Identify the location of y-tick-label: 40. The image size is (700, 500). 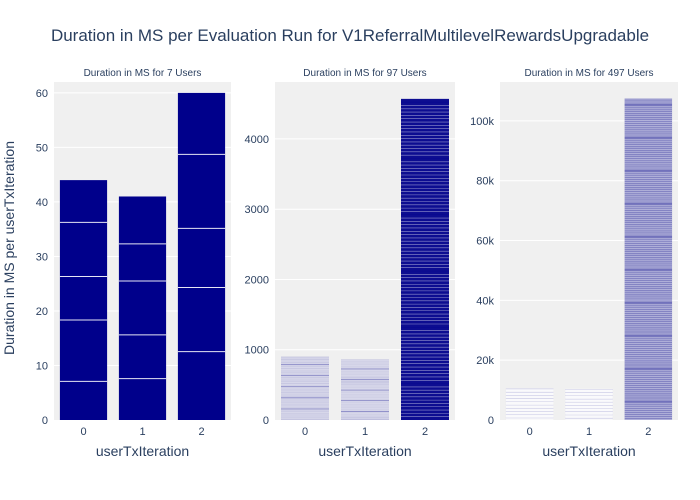
(42, 203).